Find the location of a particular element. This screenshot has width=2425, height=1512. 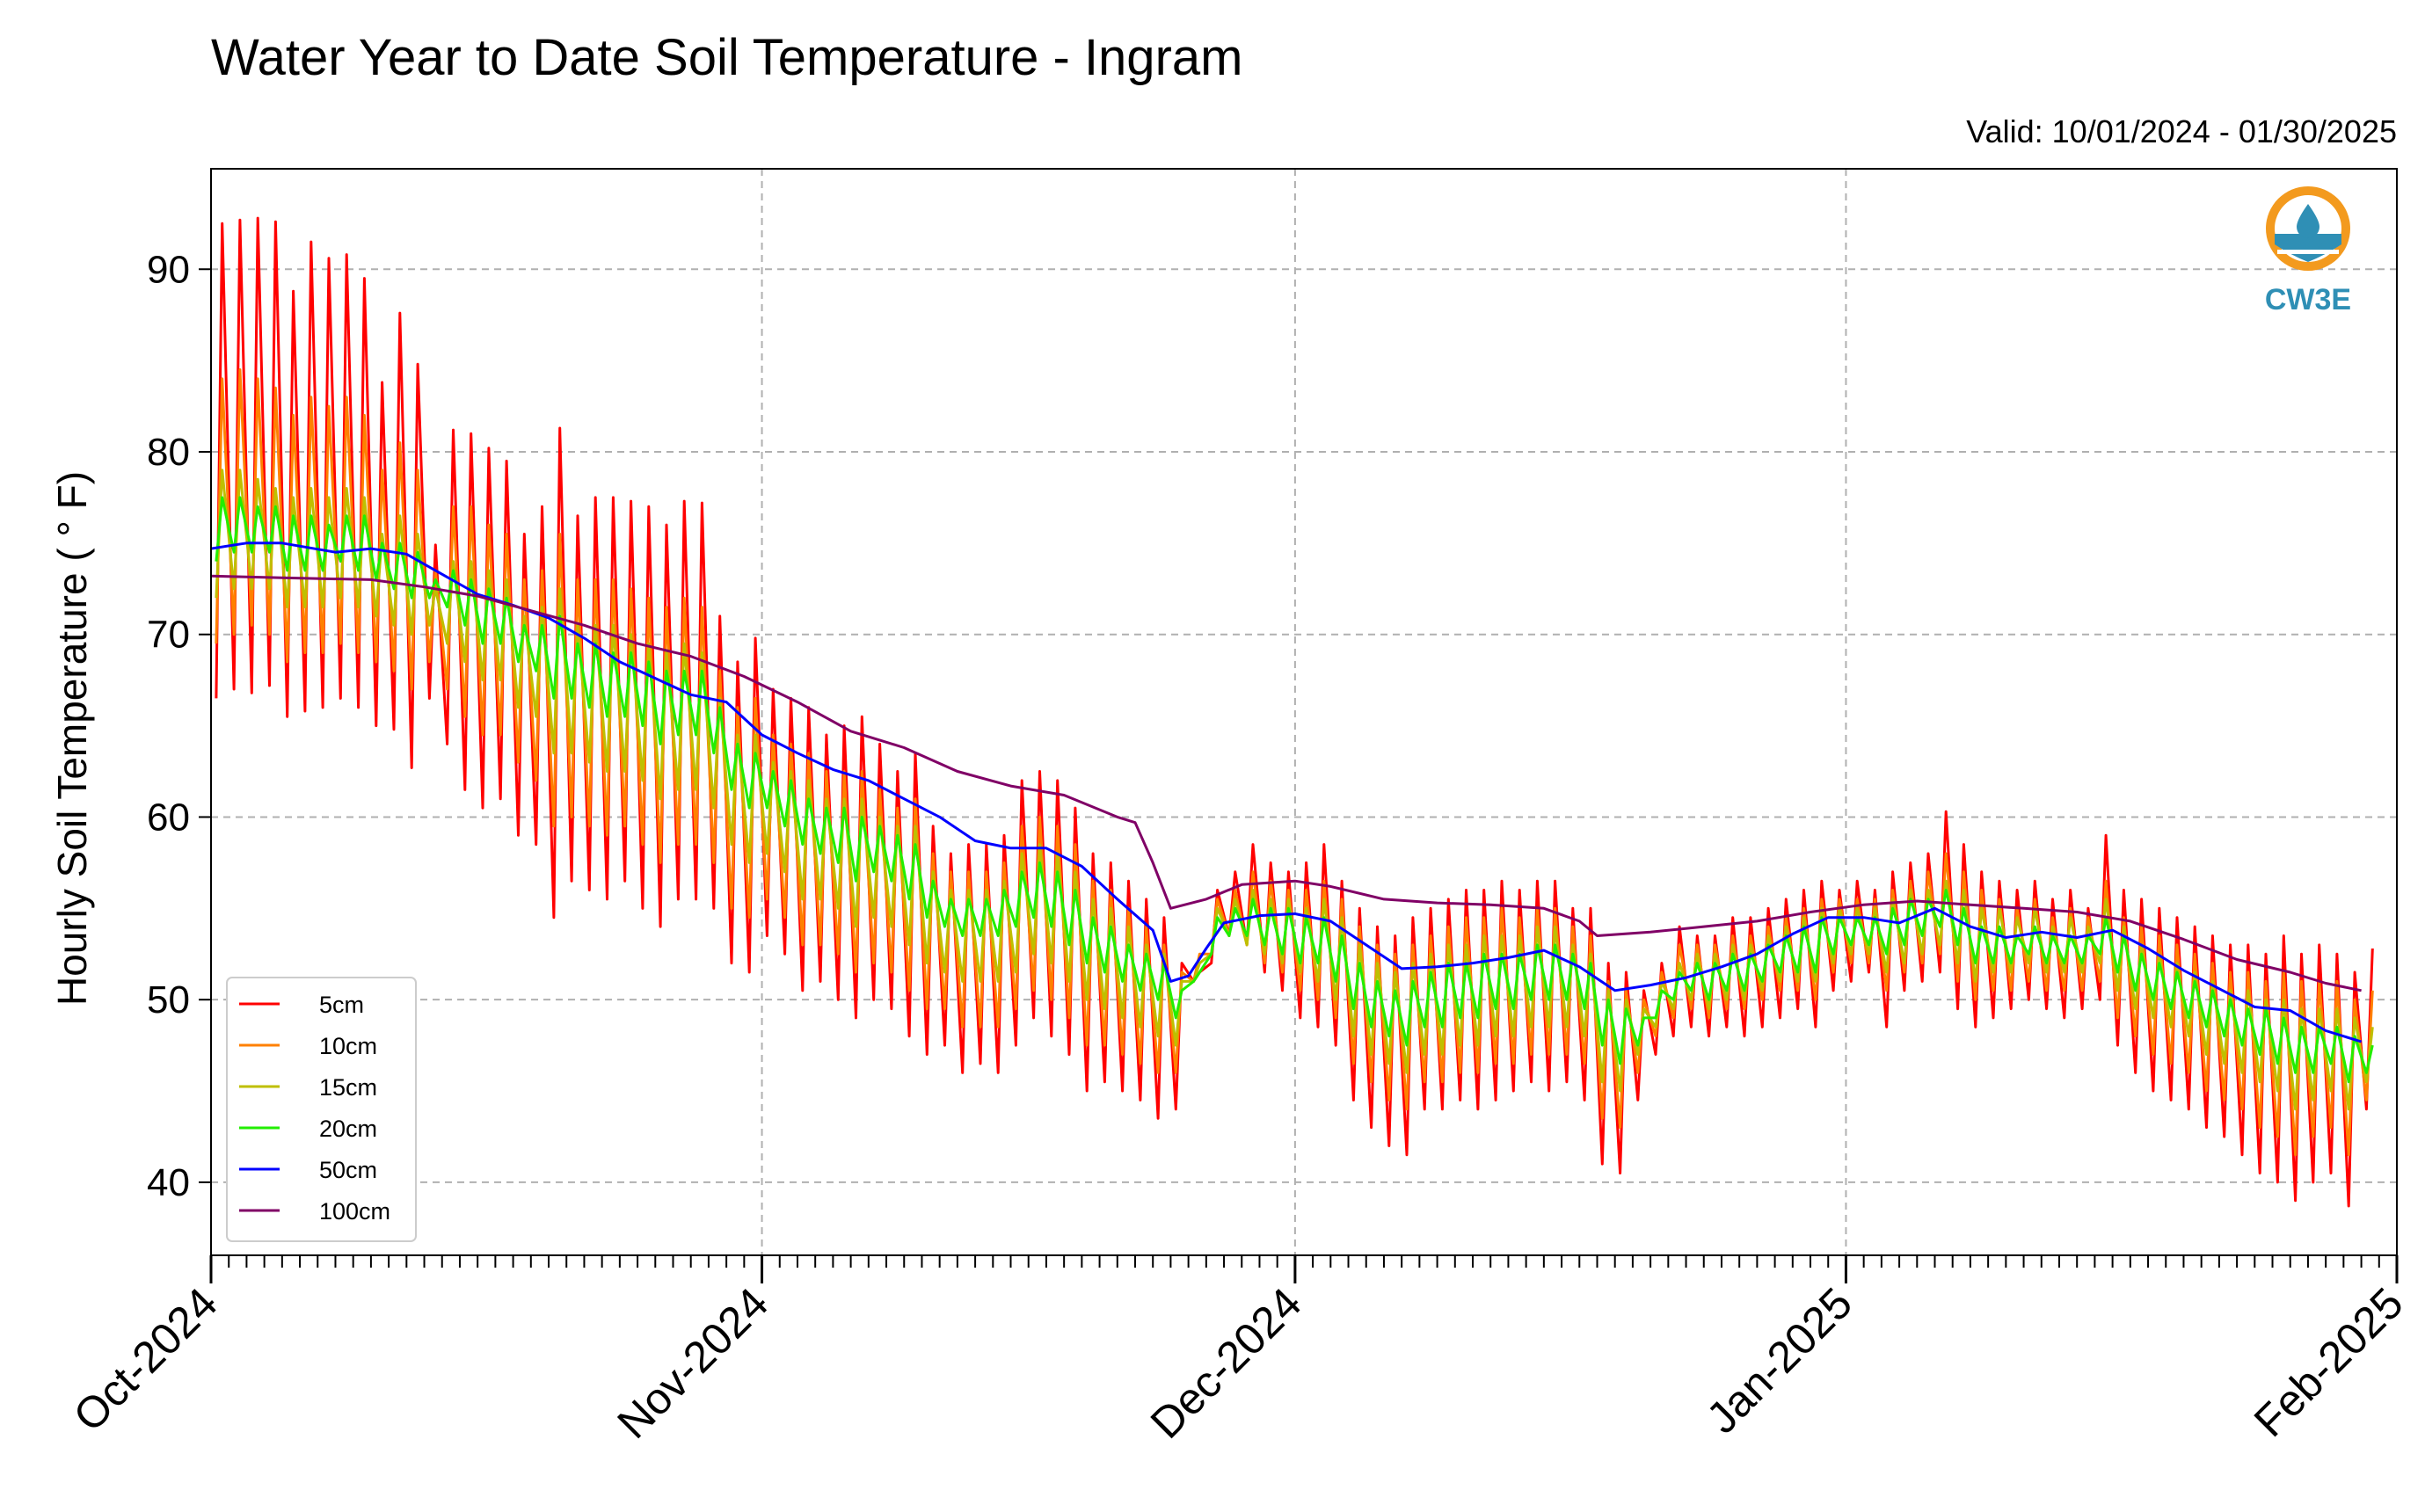

x-tick-label: Jan-2025 is located at coordinates (1779, 1361).